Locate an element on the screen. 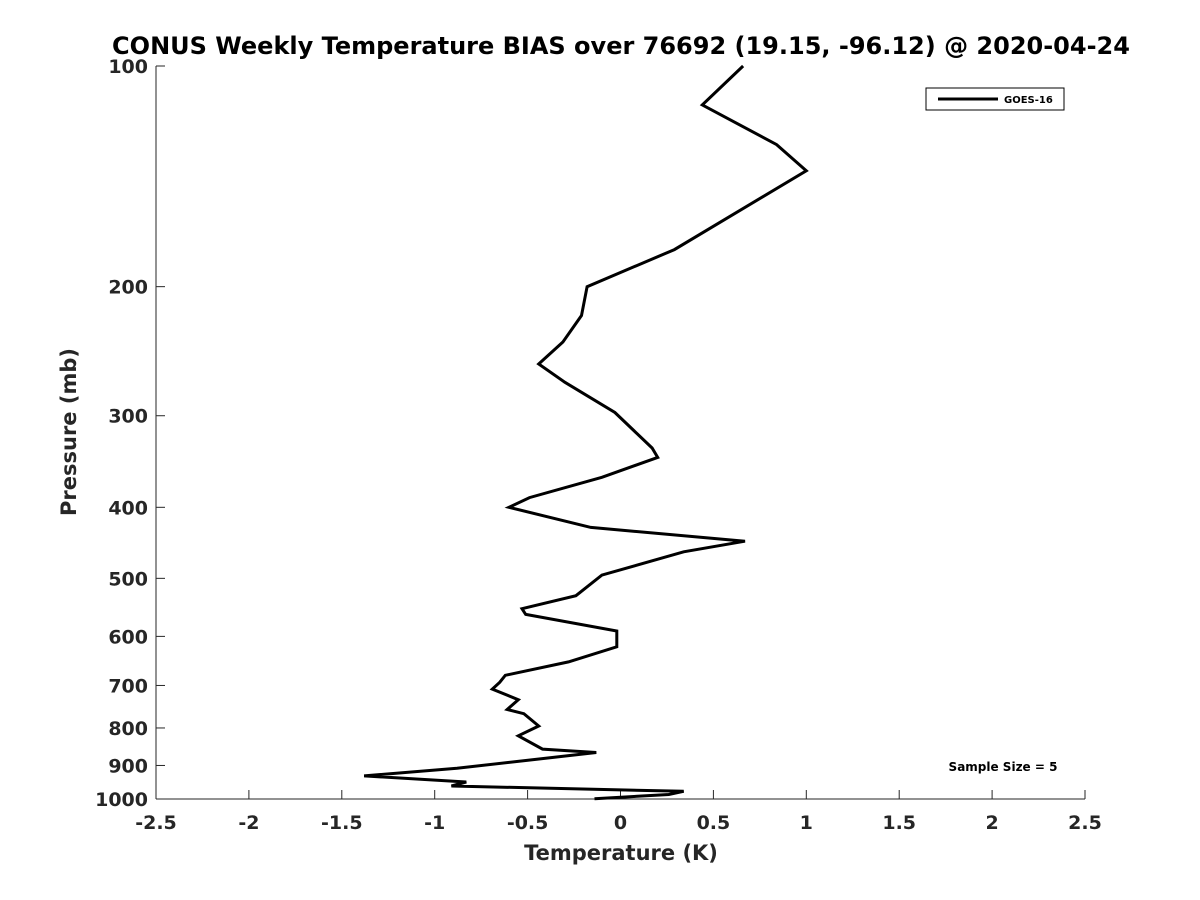  x-tick-label: 1.5 is located at coordinates (899, 823).